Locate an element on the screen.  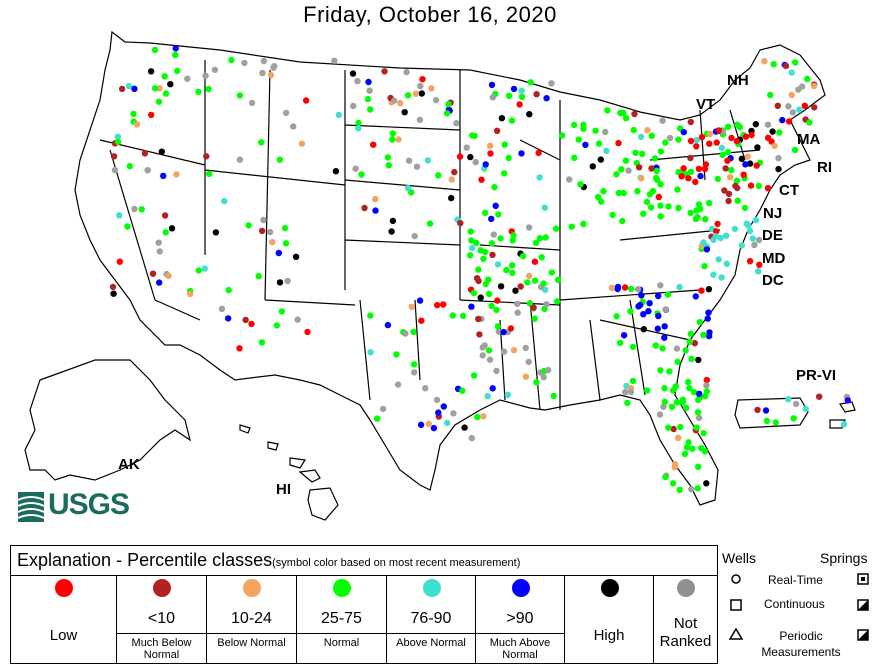
legend-class-1: <10 Much Below Normal is located at coordinates (161, 619).